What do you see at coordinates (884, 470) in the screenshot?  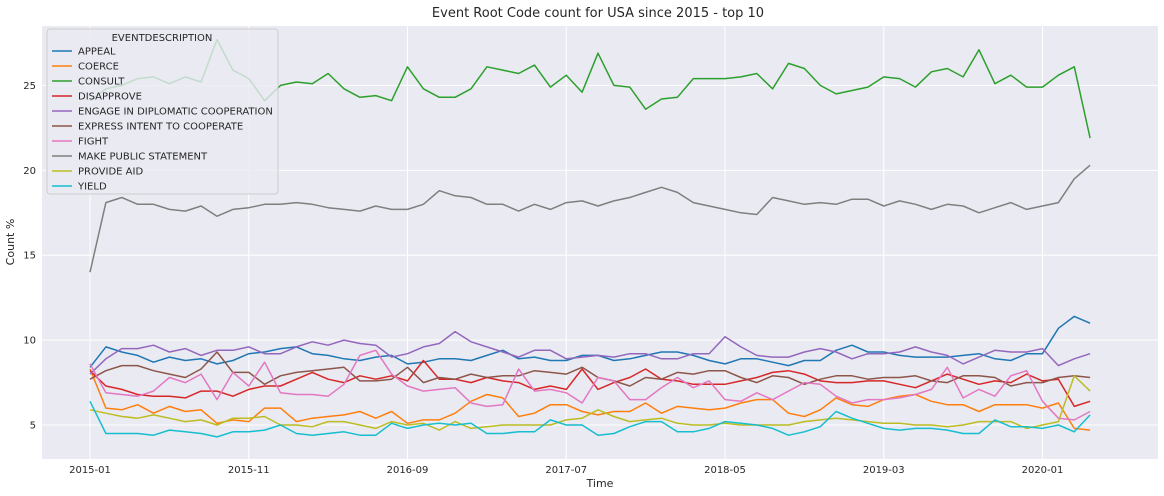 I see `x-tick-label: 2019-03` at bounding box center [884, 470].